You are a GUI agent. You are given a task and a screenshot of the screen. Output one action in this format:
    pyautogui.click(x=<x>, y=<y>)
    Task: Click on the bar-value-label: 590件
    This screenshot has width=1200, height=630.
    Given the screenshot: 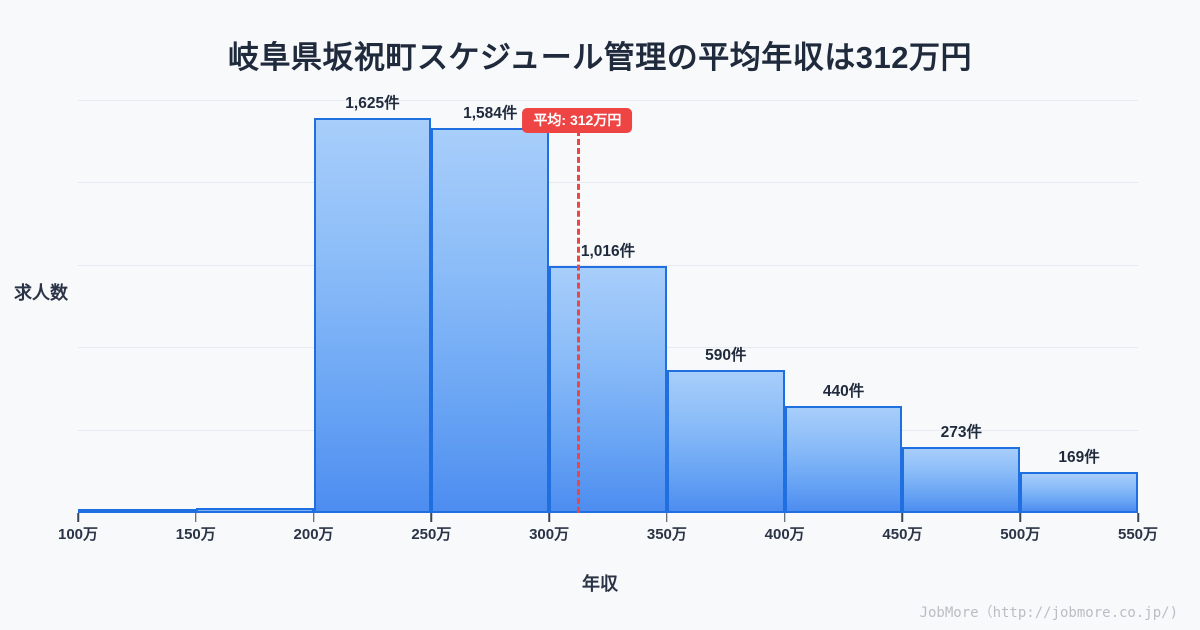 What is the action you would take?
    pyautogui.click(x=726, y=355)
    